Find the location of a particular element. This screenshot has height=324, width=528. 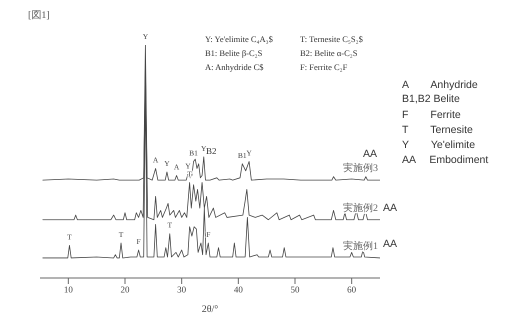

annotation: F: Ferrite C₂F is located at coordinates (324, 67).